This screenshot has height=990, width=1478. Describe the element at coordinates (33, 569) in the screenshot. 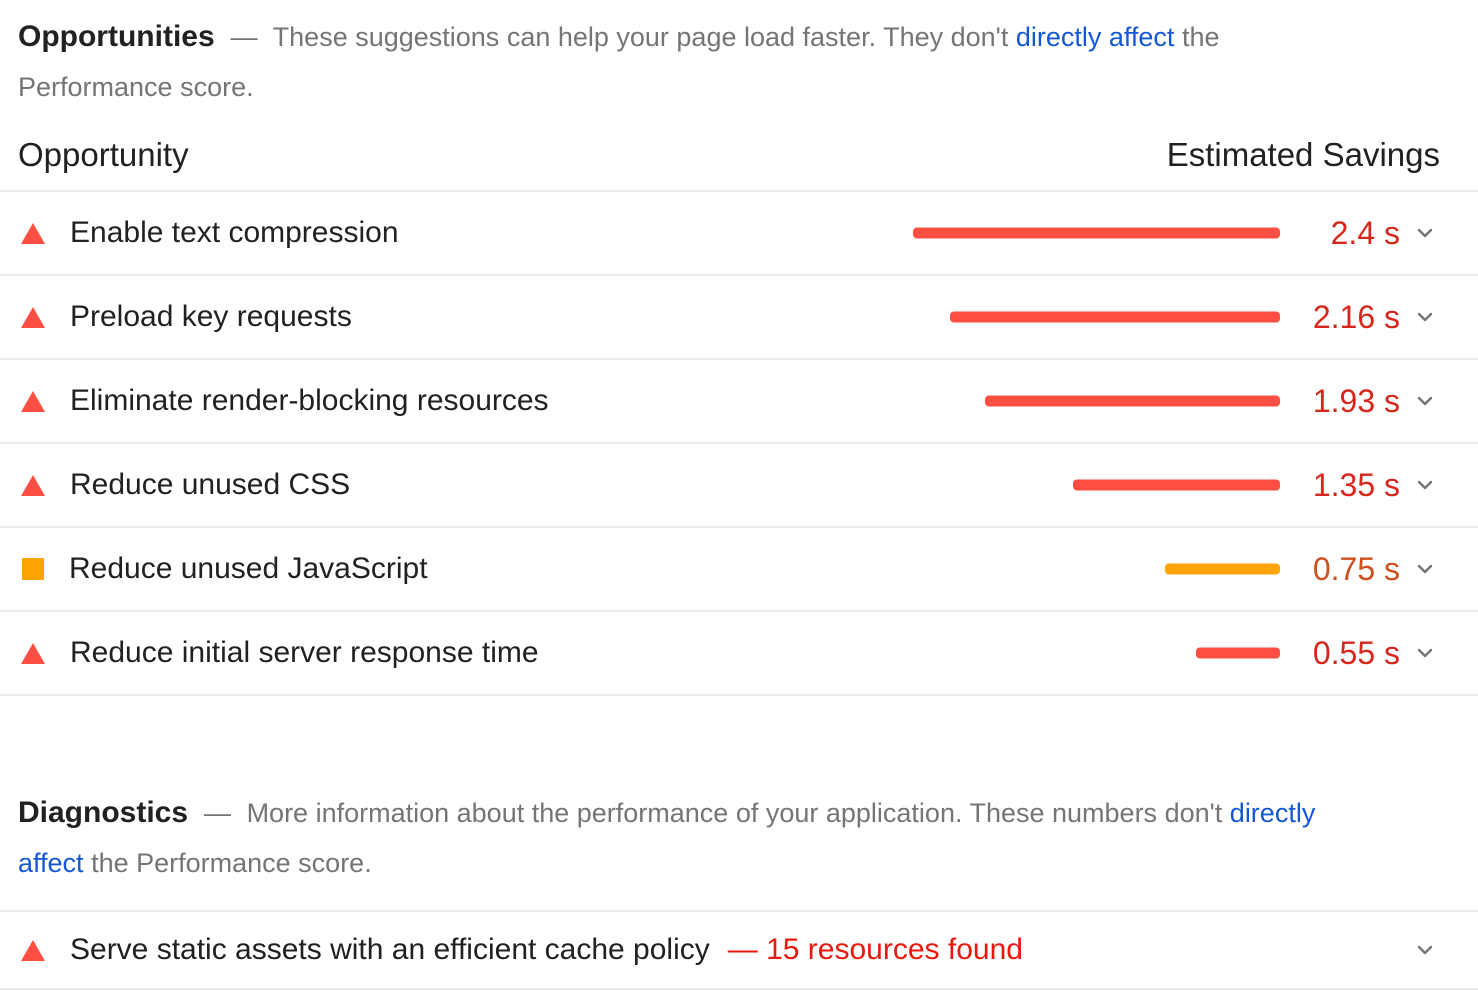

I see `average-square-icon` at that location.